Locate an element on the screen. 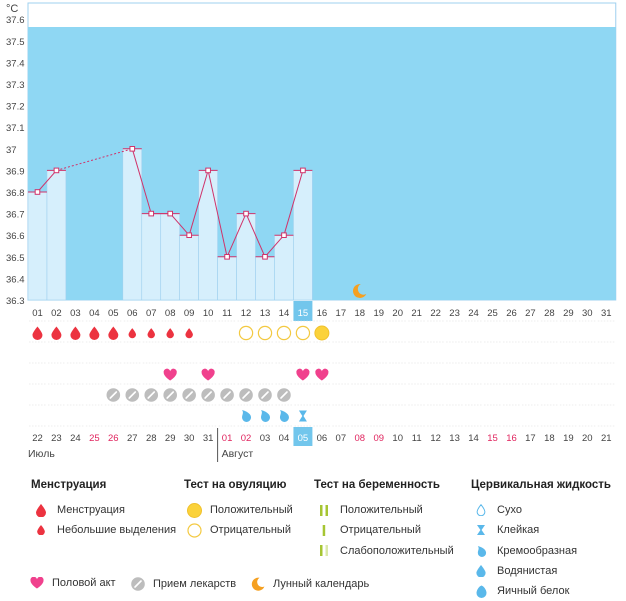 The height and width of the screenshot is (601, 626). legend-cervical-dry: Сухо is located at coordinates (509, 510).